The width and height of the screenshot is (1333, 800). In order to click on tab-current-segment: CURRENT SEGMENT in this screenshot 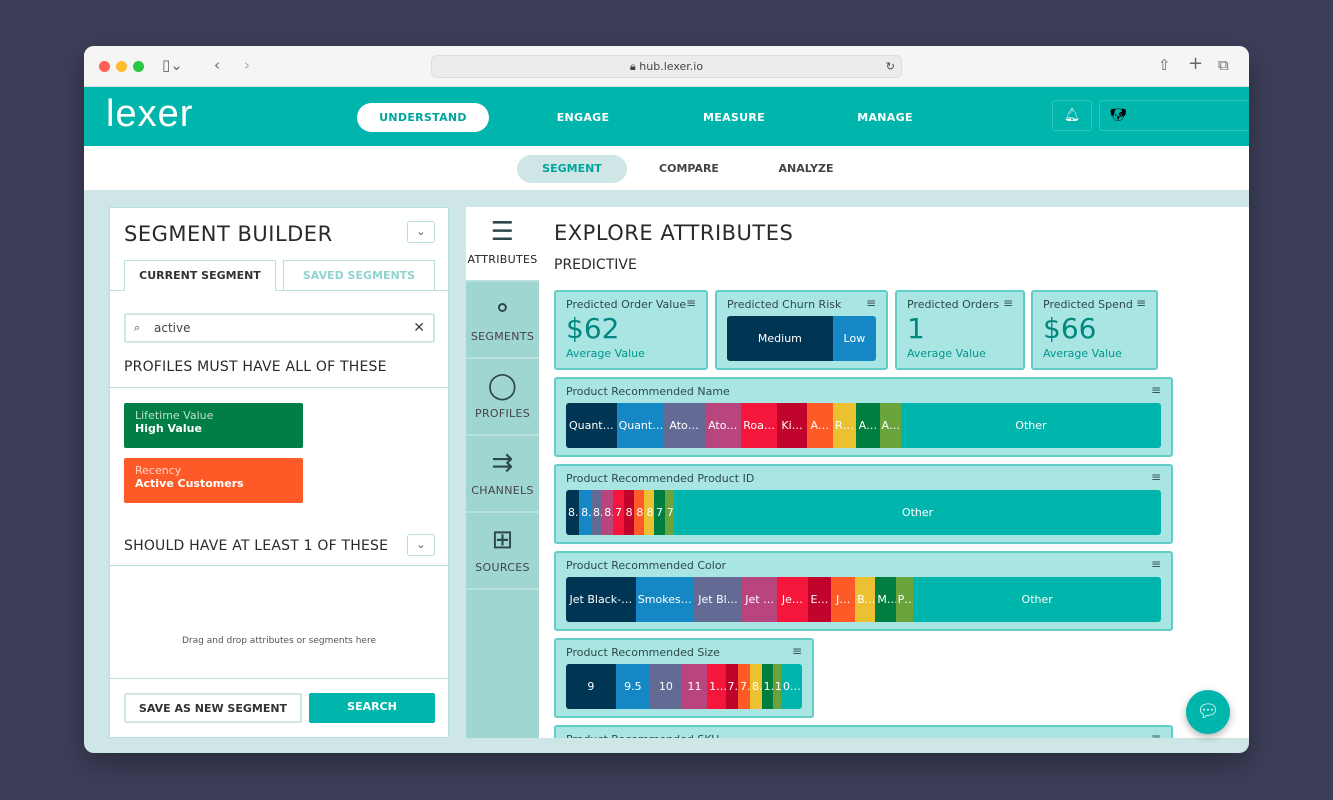, I will do `click(200, 275)`.